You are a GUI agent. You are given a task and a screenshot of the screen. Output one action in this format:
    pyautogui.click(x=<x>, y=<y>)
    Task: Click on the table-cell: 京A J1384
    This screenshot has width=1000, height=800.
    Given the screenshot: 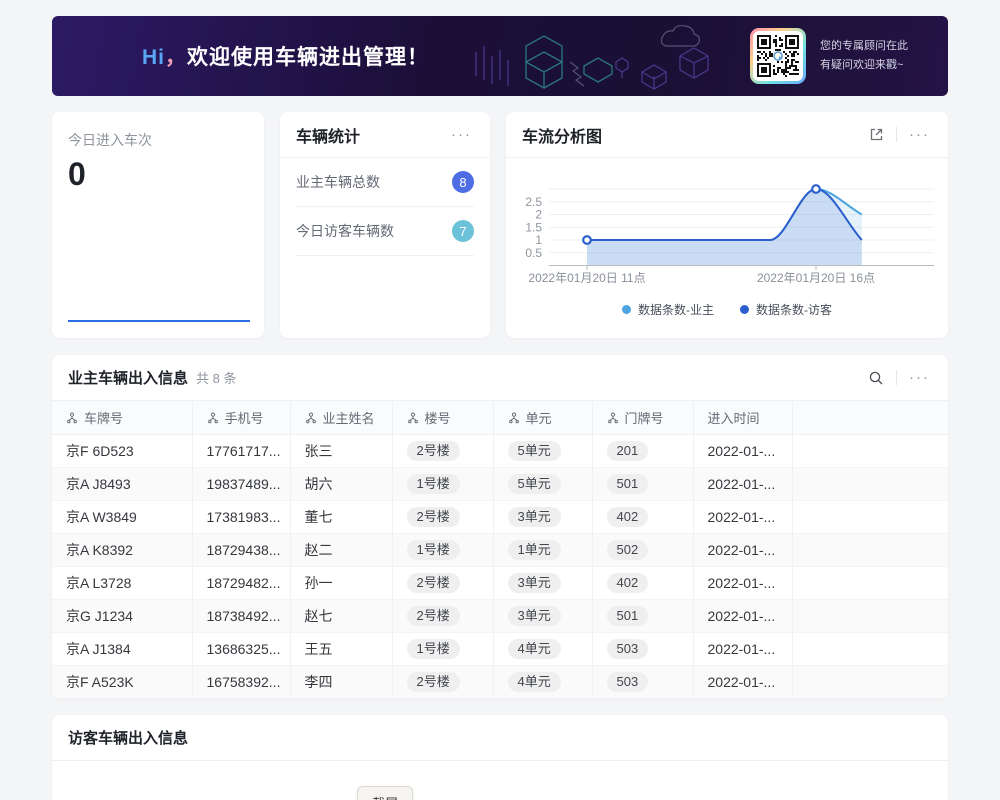 What is the action you would take?
    pyautogui.click(x=122, y=649)
    